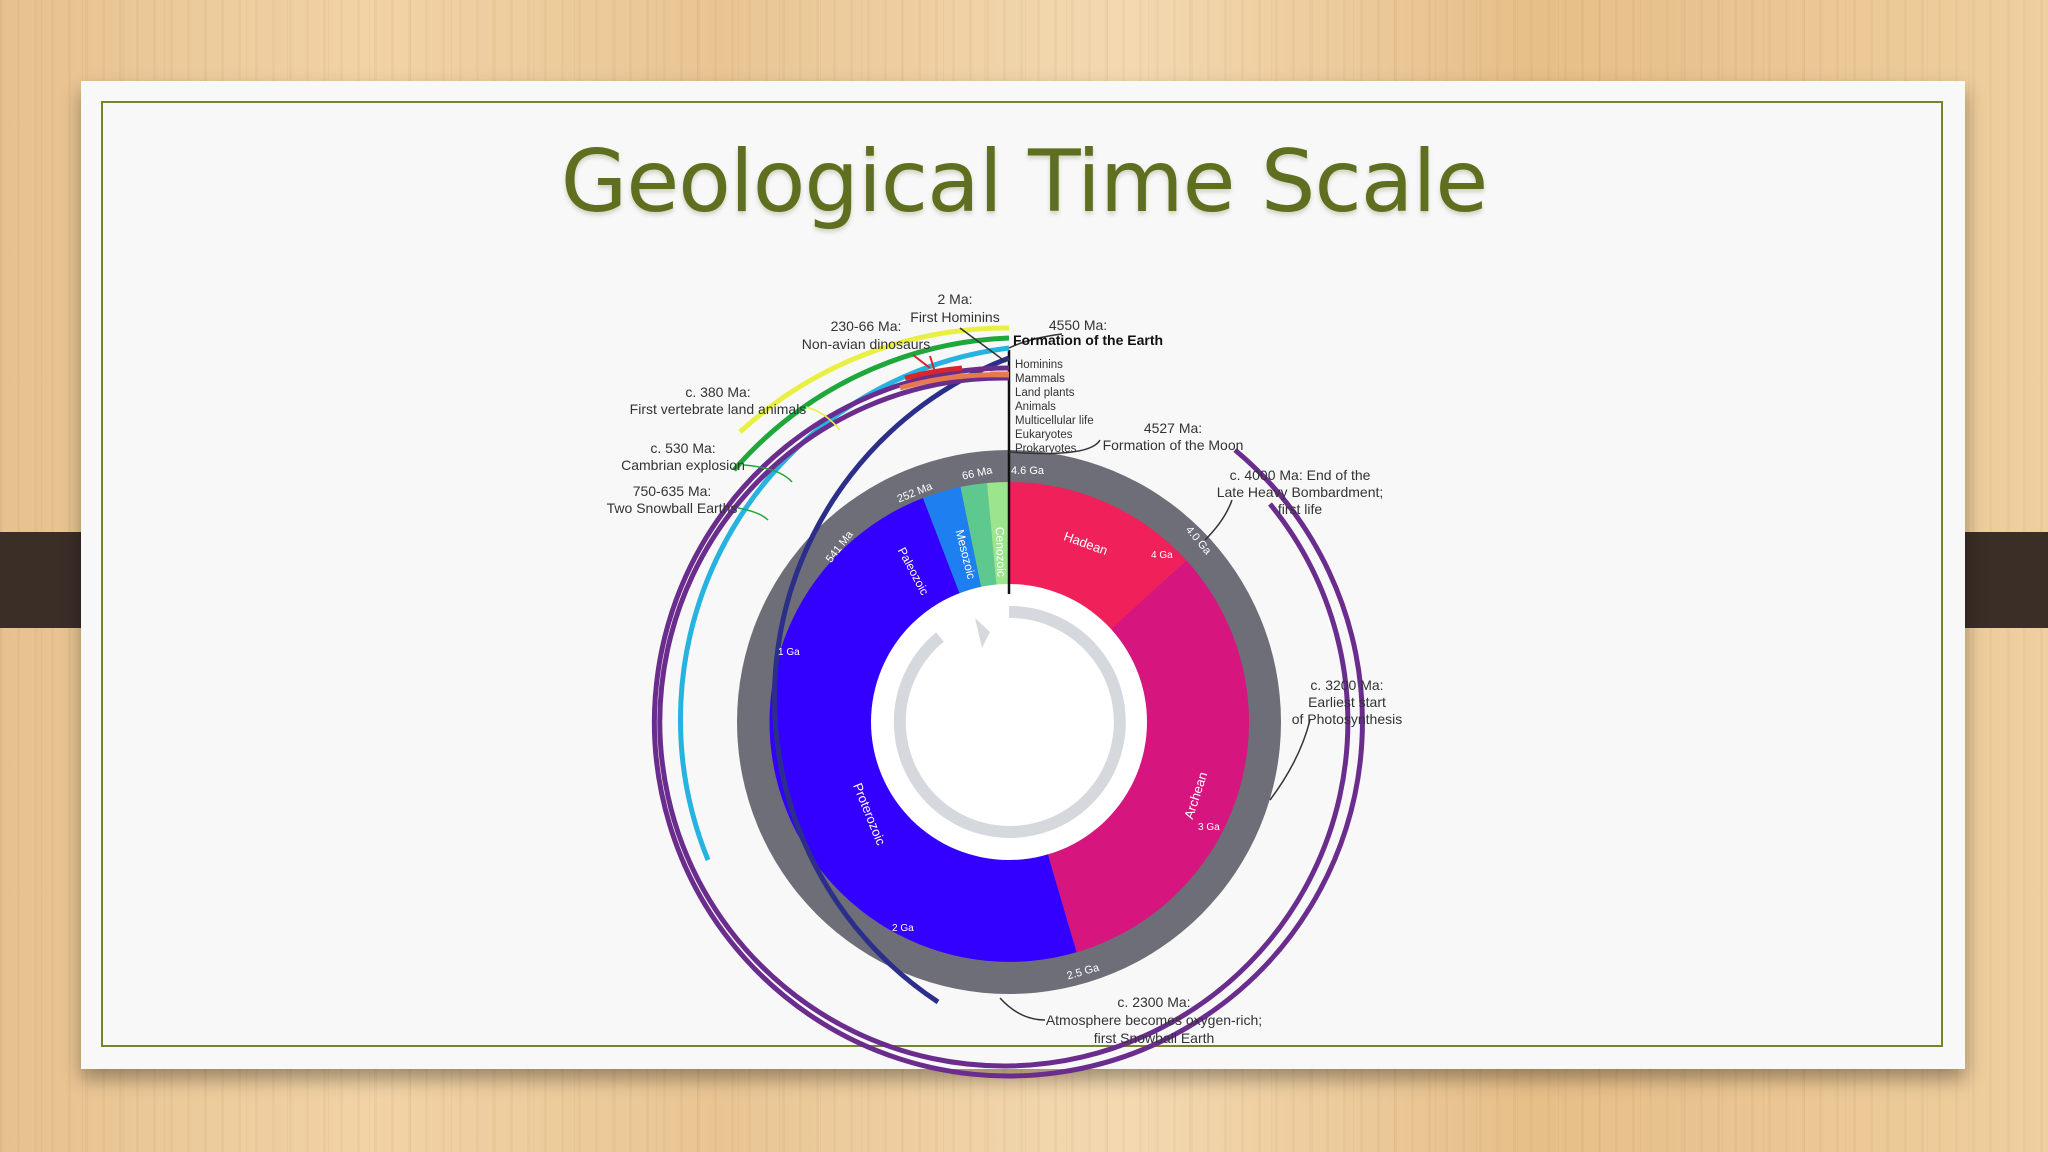  I want to click on photosynthesis-line-1: c. 3200 Ma:, so click(1346, 685).